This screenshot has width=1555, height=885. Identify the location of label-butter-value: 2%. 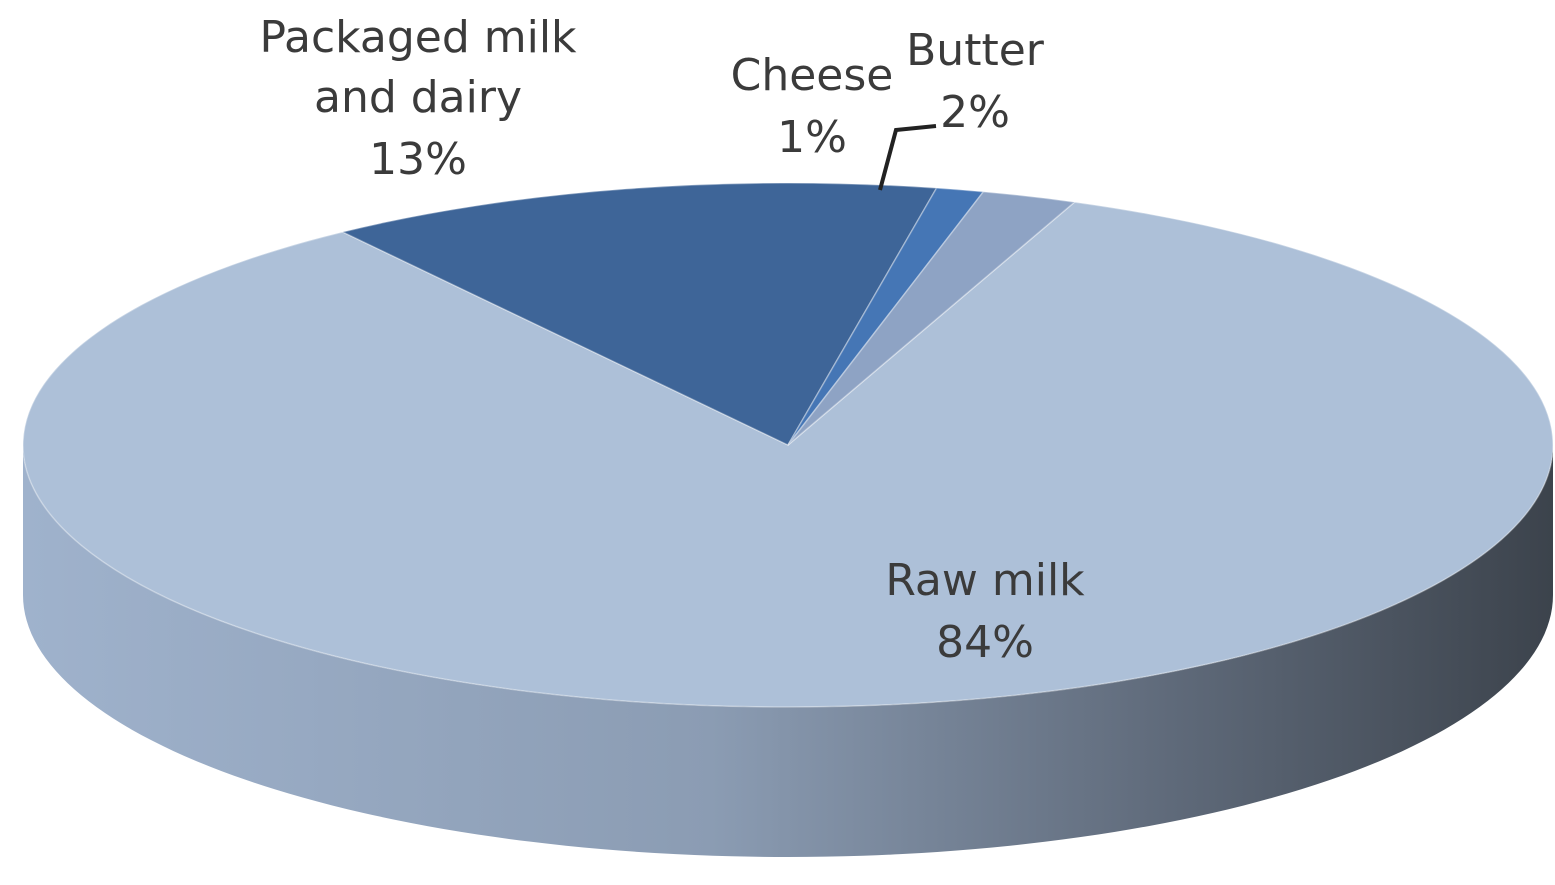
(975, 112).